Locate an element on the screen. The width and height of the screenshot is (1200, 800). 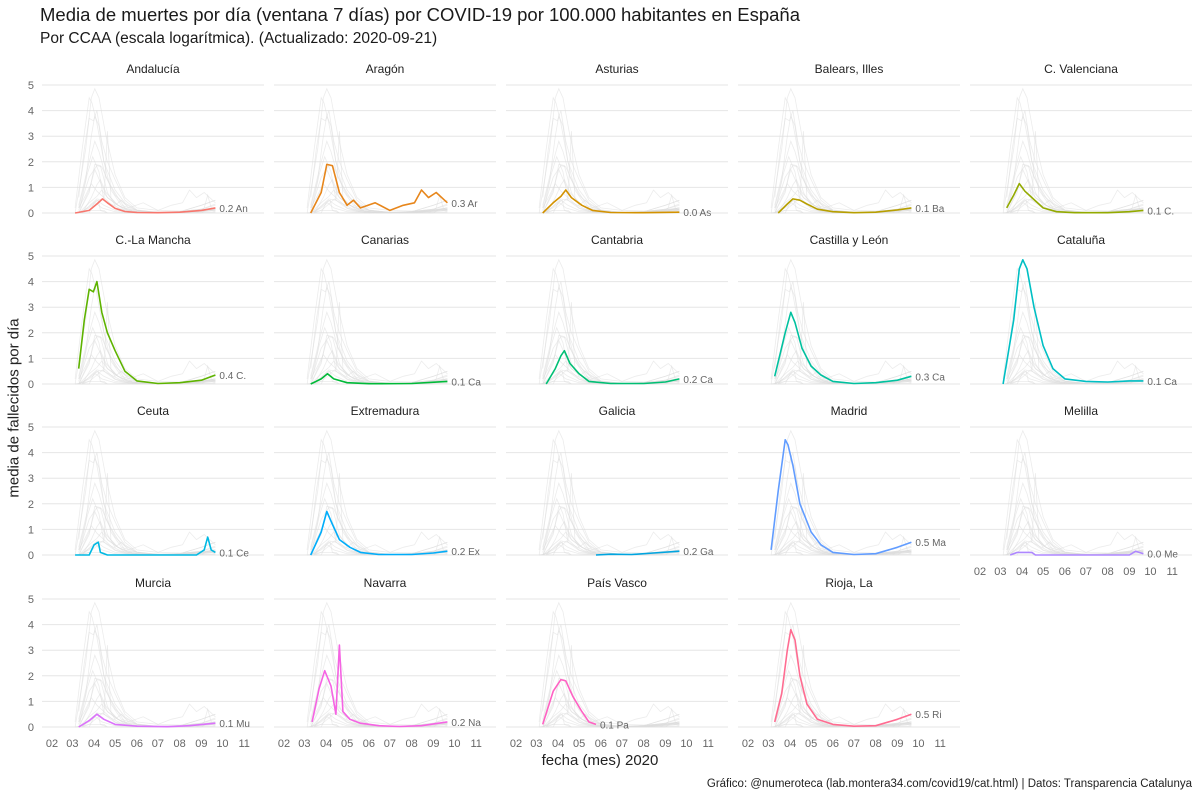
panel-cantabria: Cantabria 0.2 Ca is located at coordinates (617, 309).